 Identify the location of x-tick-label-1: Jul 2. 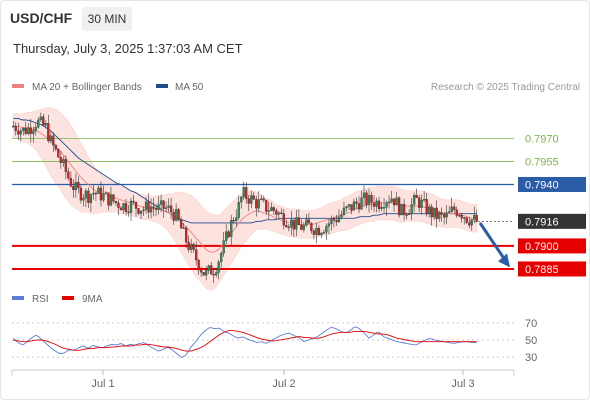
(283, 384).